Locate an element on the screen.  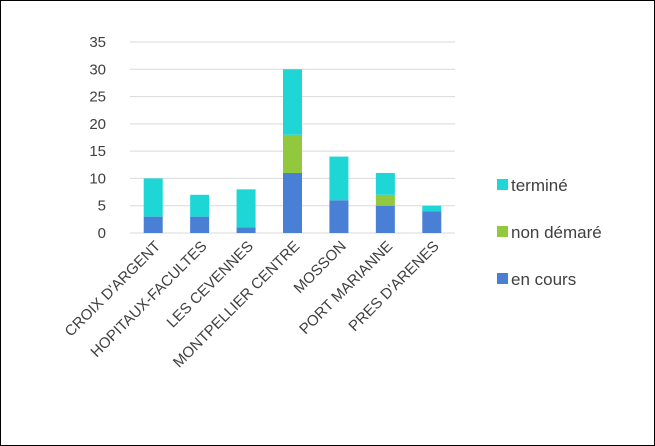
bar-terminé-2 is located at coordinates (246, 208).